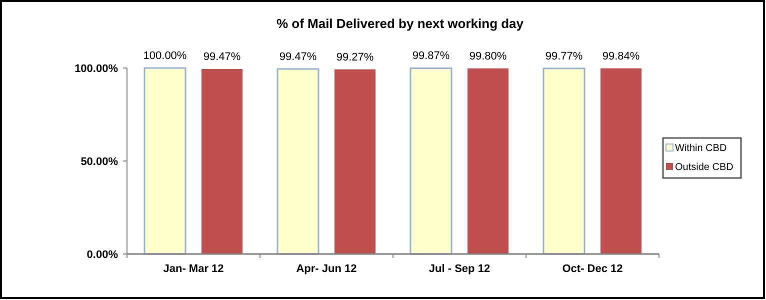  I want to click on legend-label: Outside CBD, so click(704, 167).